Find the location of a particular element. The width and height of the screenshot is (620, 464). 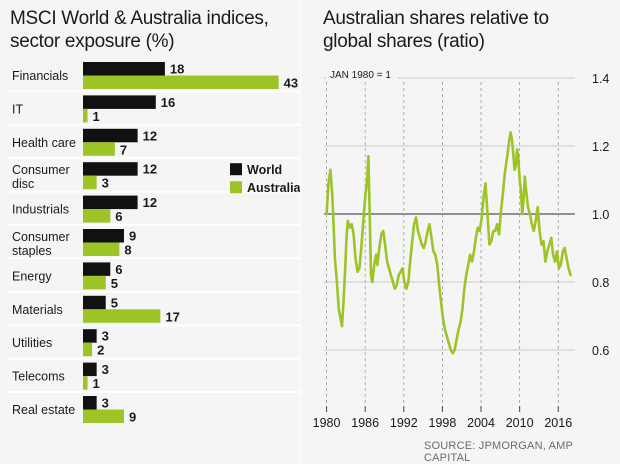

category-label: Energy is located at coordinates (32, 276).